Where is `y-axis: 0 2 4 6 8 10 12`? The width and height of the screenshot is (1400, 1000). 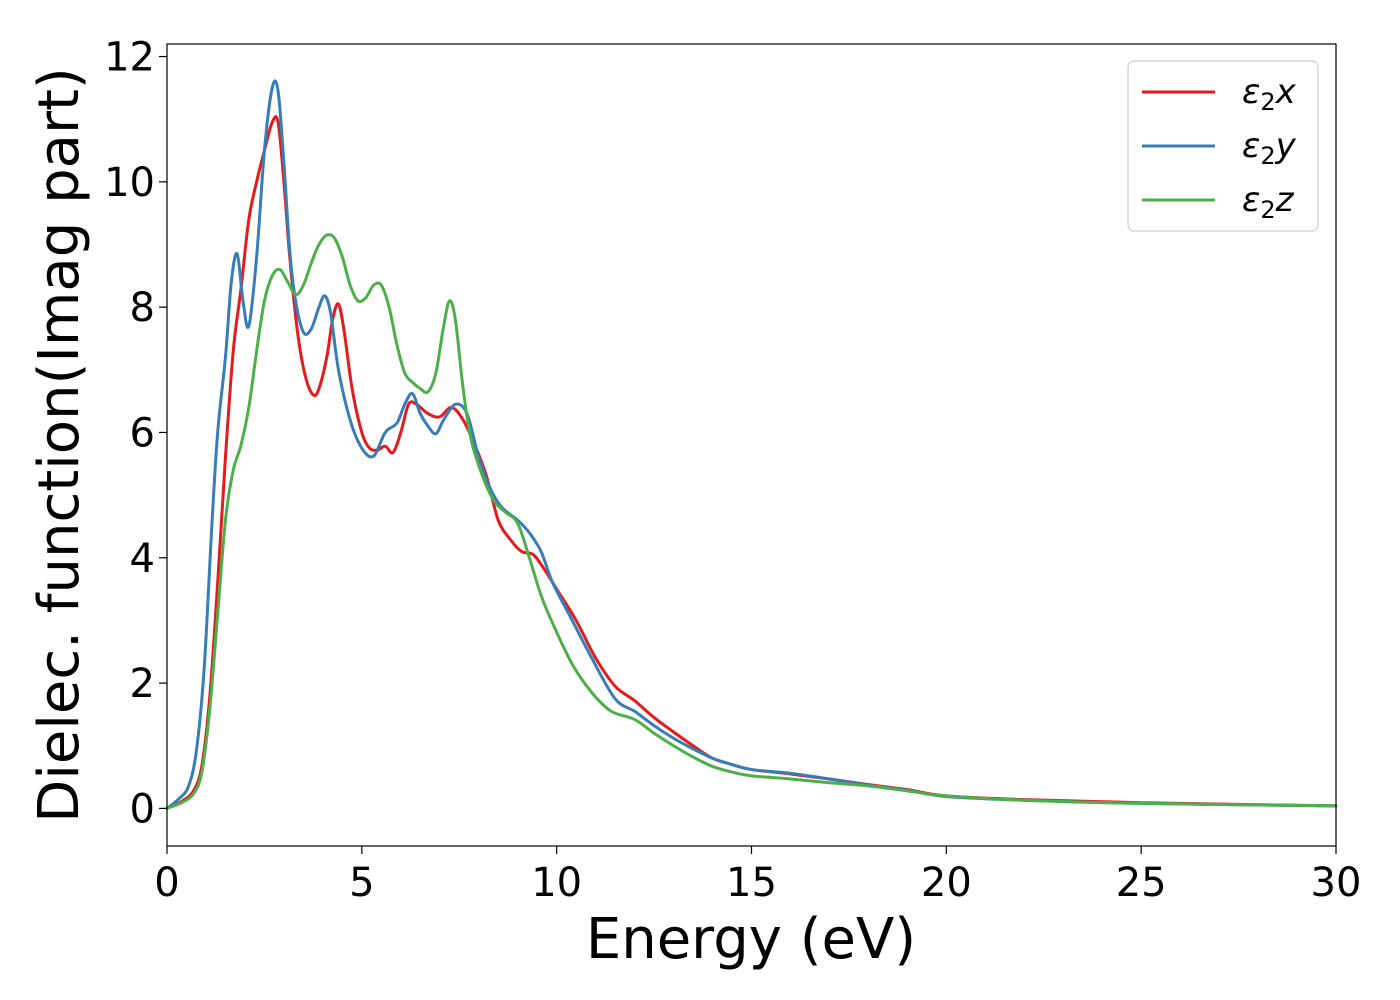
y-axis: 0 2 4 6 8 10 12 is located at coordinates (135, 433).